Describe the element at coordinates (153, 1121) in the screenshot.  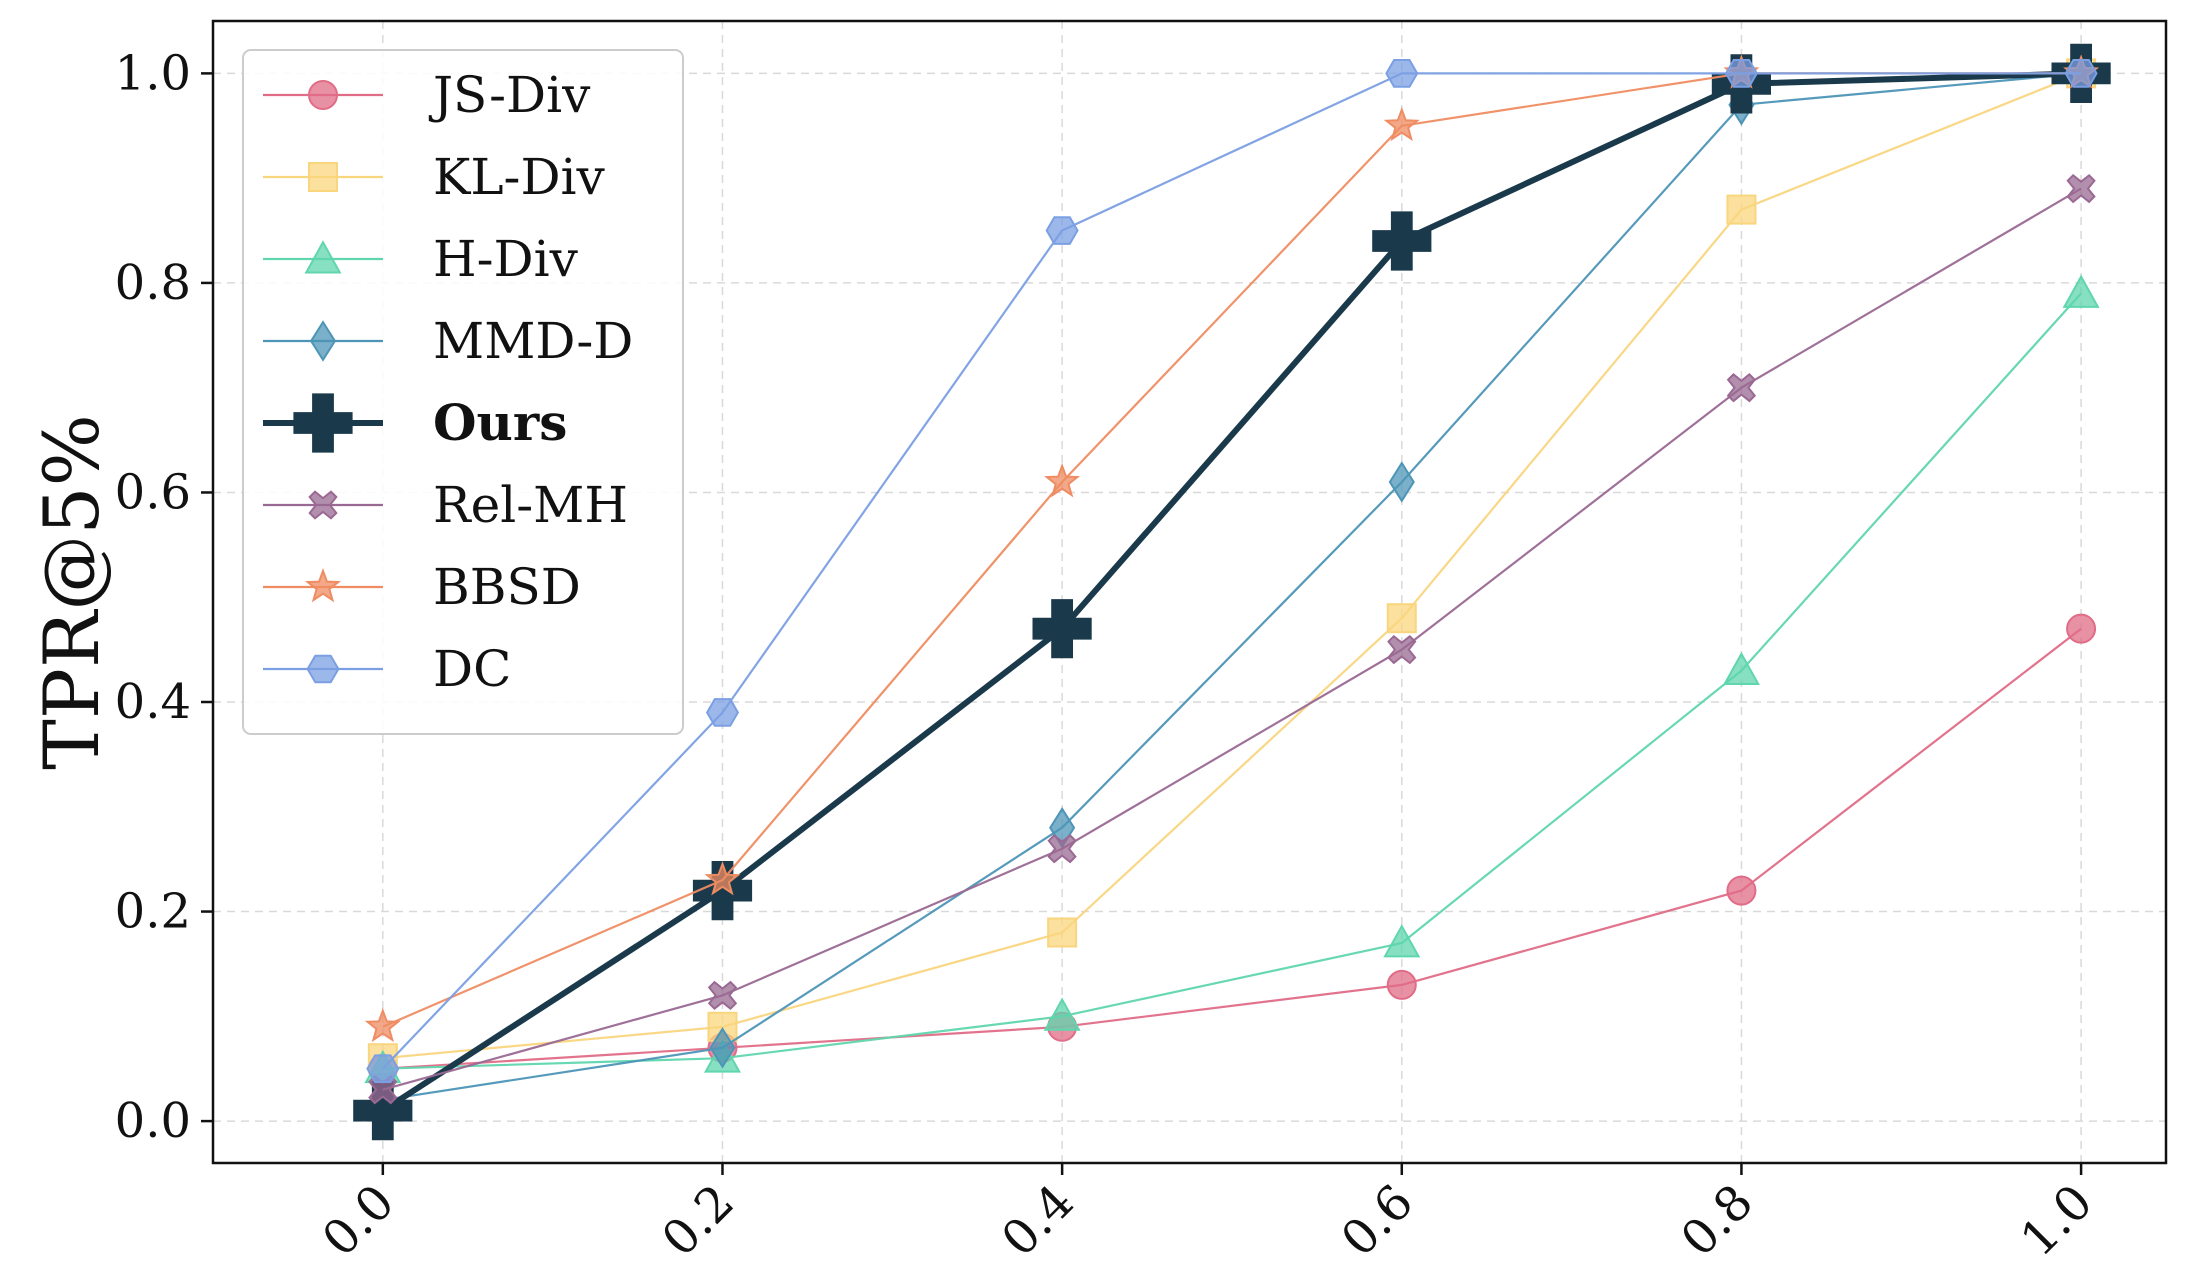
I see `y-tick-label: 0.0` at that location.